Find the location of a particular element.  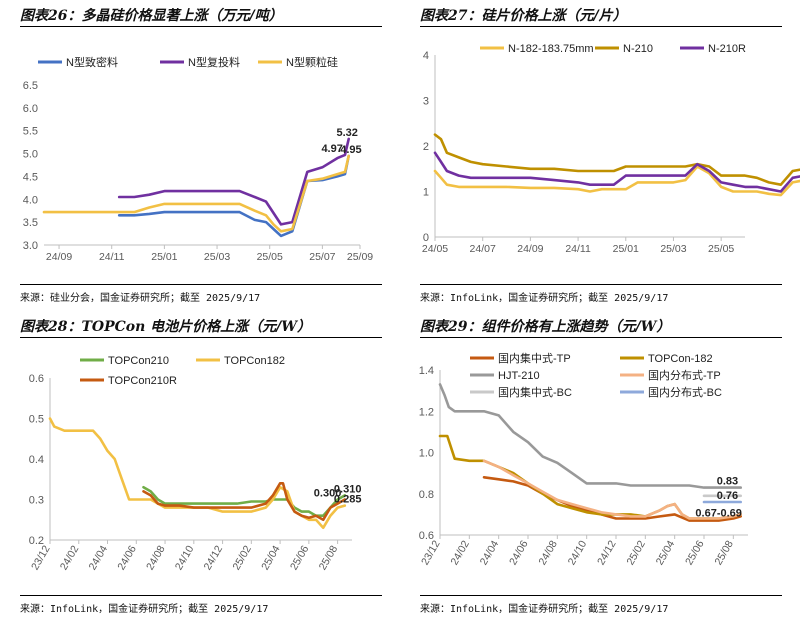

y-tick-label: 2 is located at coordinates (426, 147).